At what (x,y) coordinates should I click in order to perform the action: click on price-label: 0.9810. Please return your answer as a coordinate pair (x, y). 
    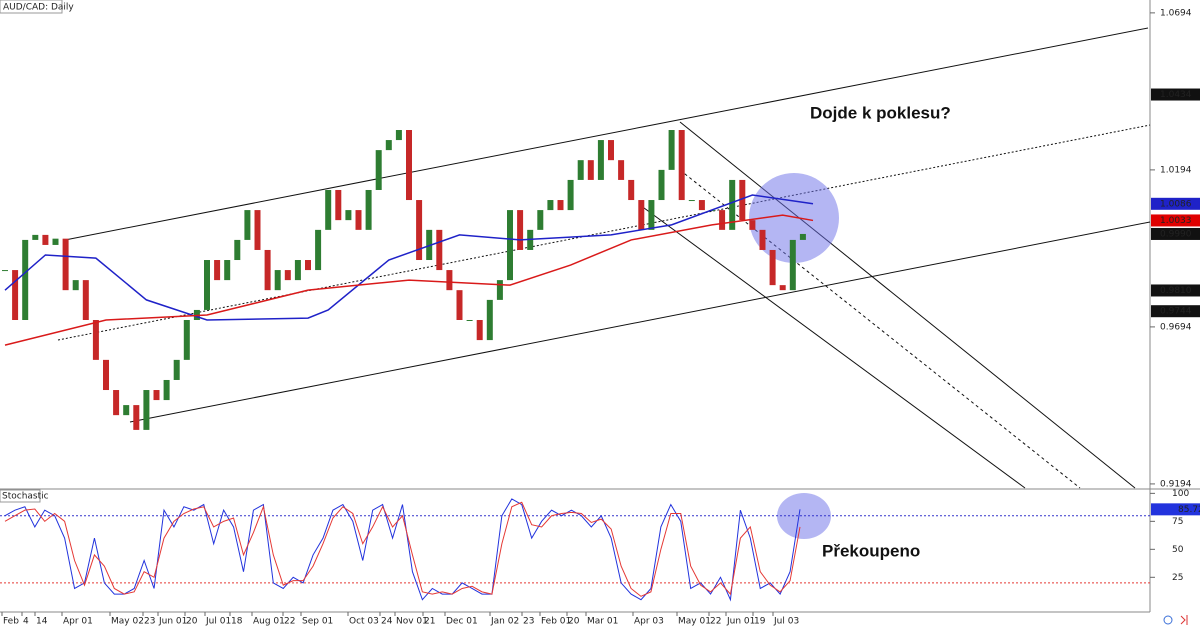
    Looking at the image, I should click on (1176, 291).